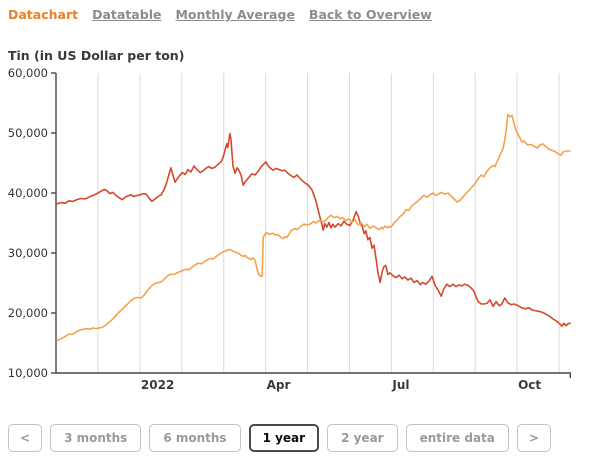 This screenshot has width=600, height=467. What do you see at coordinates (279, 385) in the screenshot?
I see `x-tick-label: Apr` at bounding box center [279, 385].